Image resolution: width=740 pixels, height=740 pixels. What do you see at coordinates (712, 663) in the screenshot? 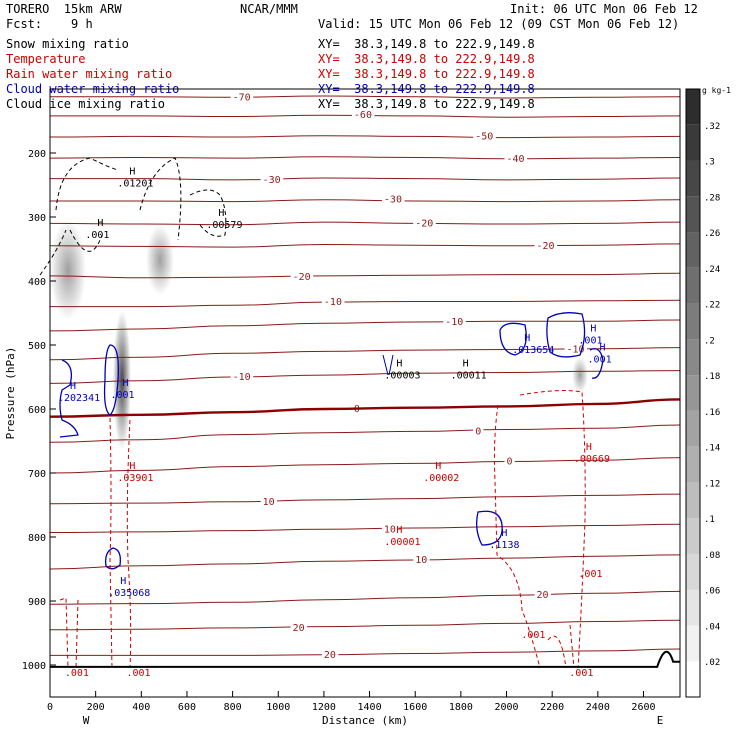
I see `colorbar-tick-label: .02` at bounding box center [712, 663].